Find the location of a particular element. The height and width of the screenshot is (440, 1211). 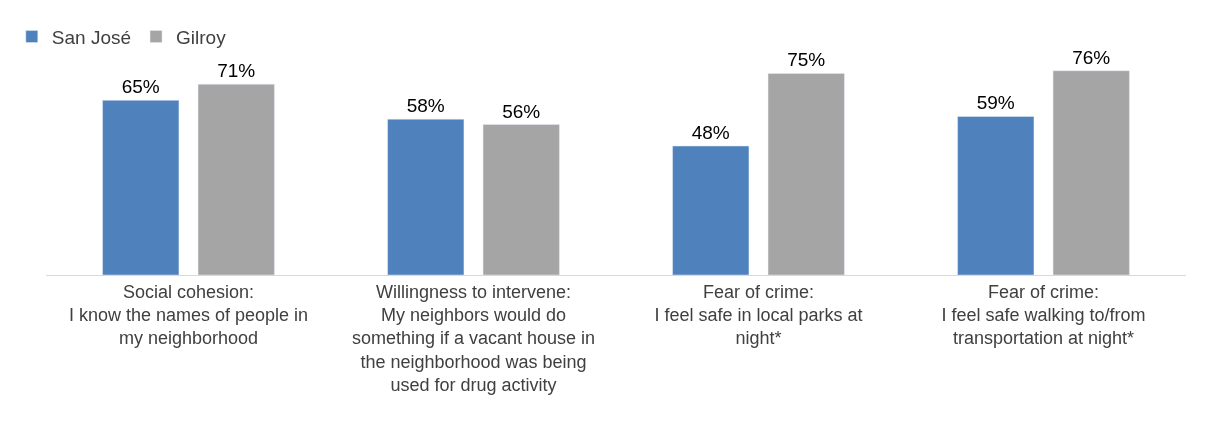

x-tick-label: Fear of crime: I feel safe in local parks at night* is located at coordinates (758, 315).